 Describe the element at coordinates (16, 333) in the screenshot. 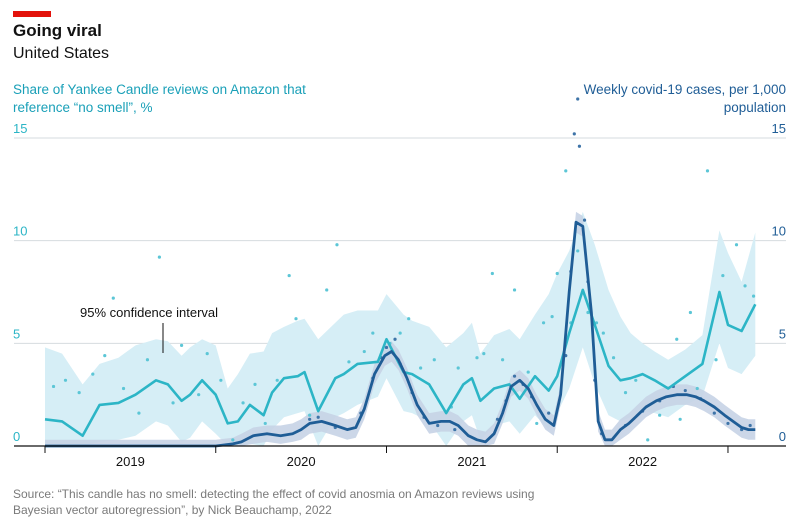

I see `y-tick-label-left: 5` at that location.